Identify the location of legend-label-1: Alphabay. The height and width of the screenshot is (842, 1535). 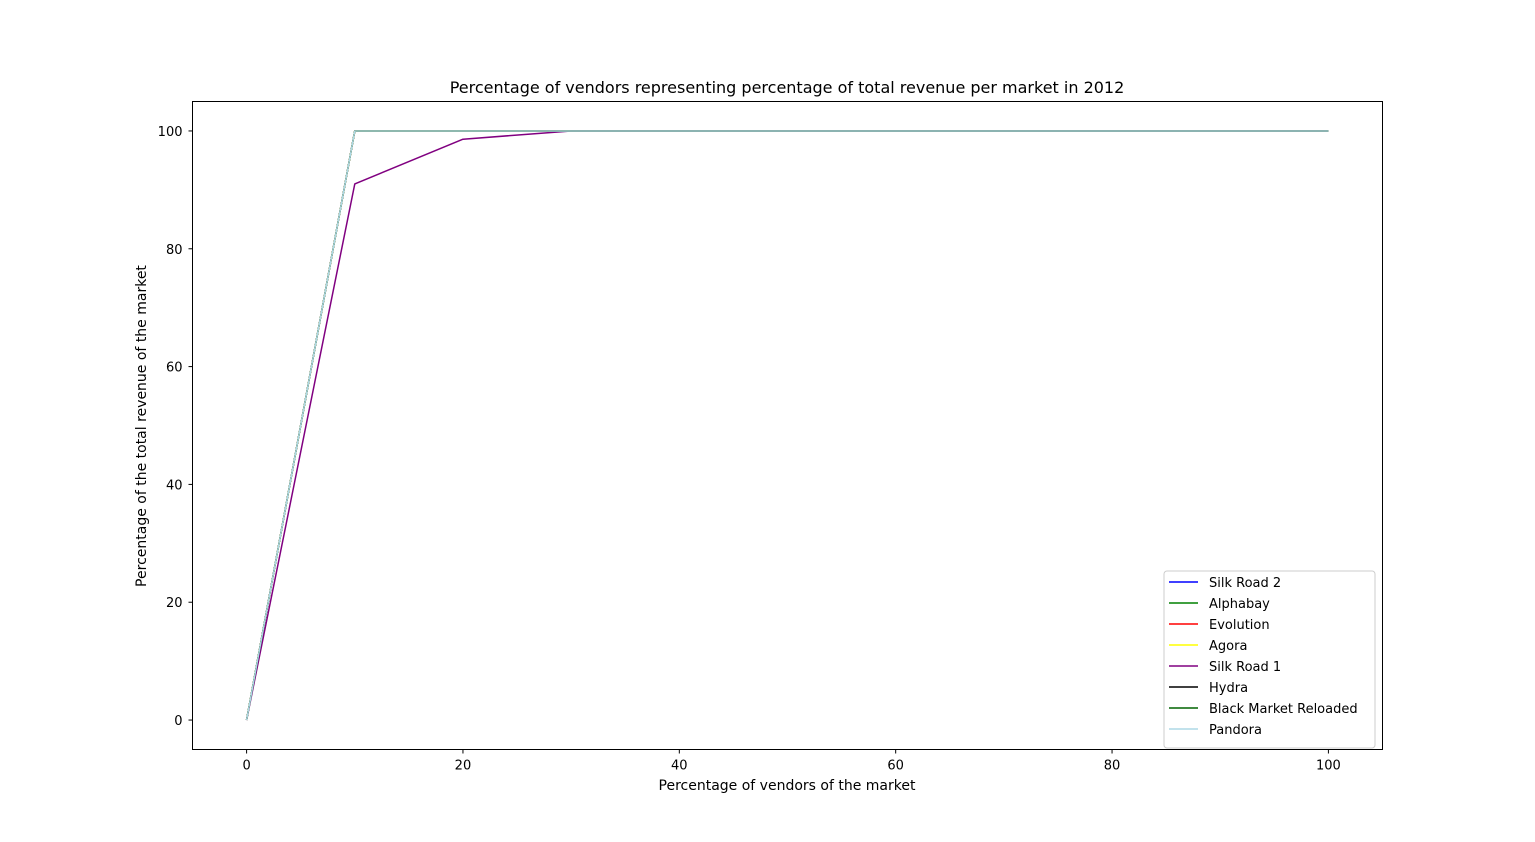
(1239, 604).